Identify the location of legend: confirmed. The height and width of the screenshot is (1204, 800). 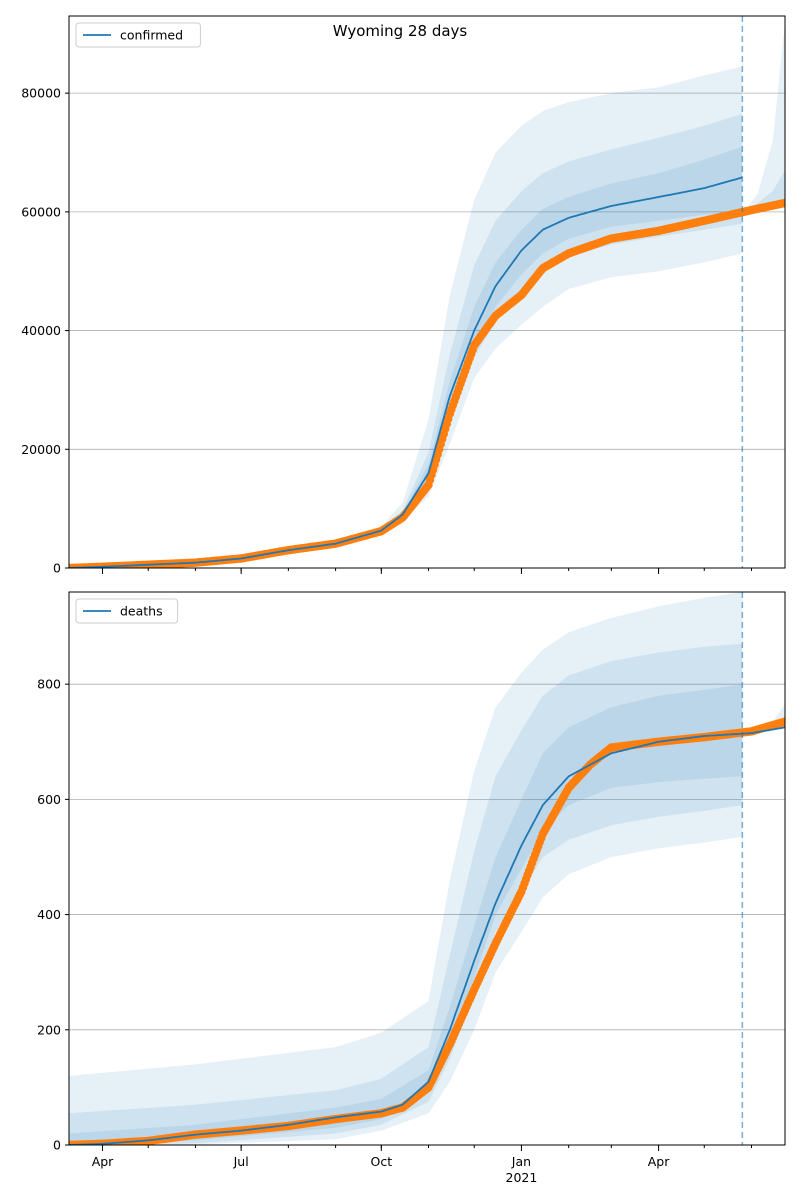
(138, 35).